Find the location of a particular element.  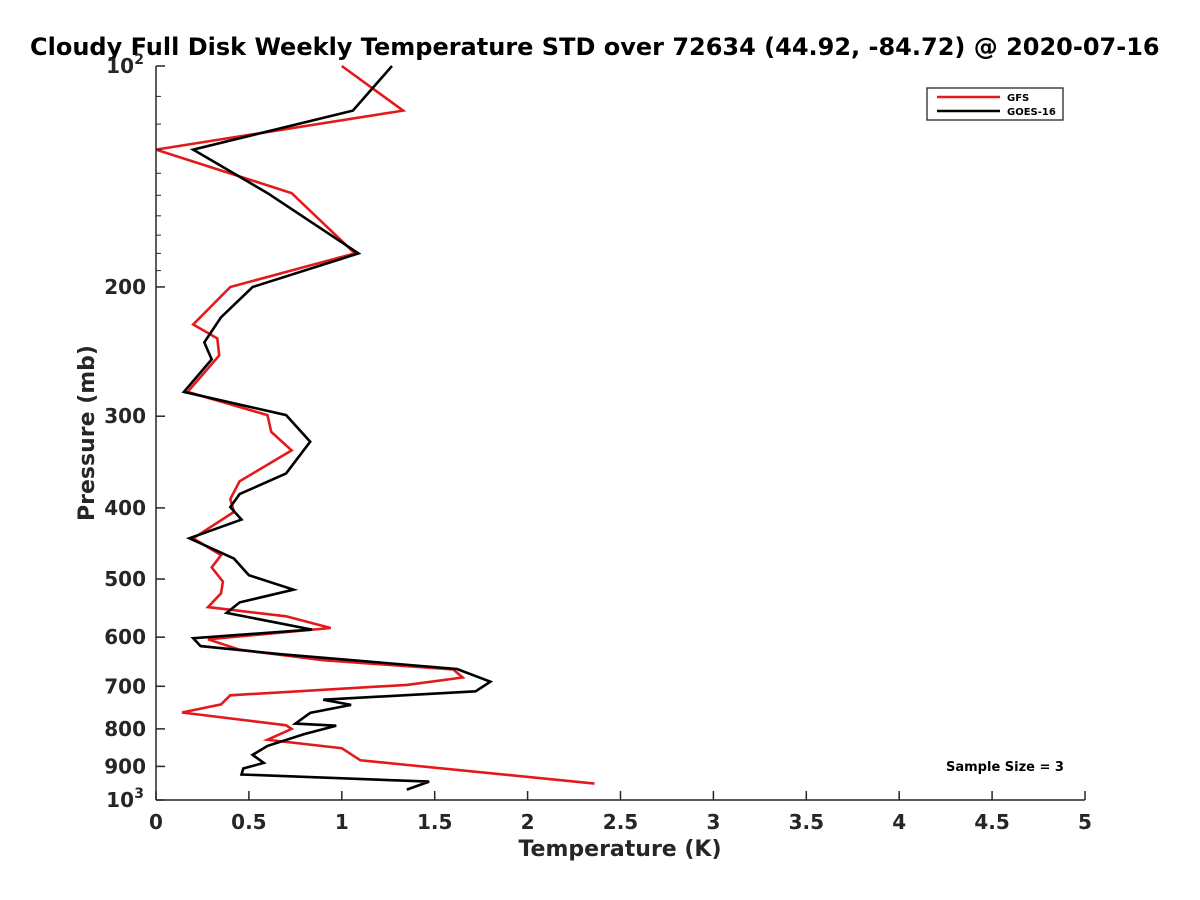

x-tick-label: 0 is located at coordinates (156, 822).